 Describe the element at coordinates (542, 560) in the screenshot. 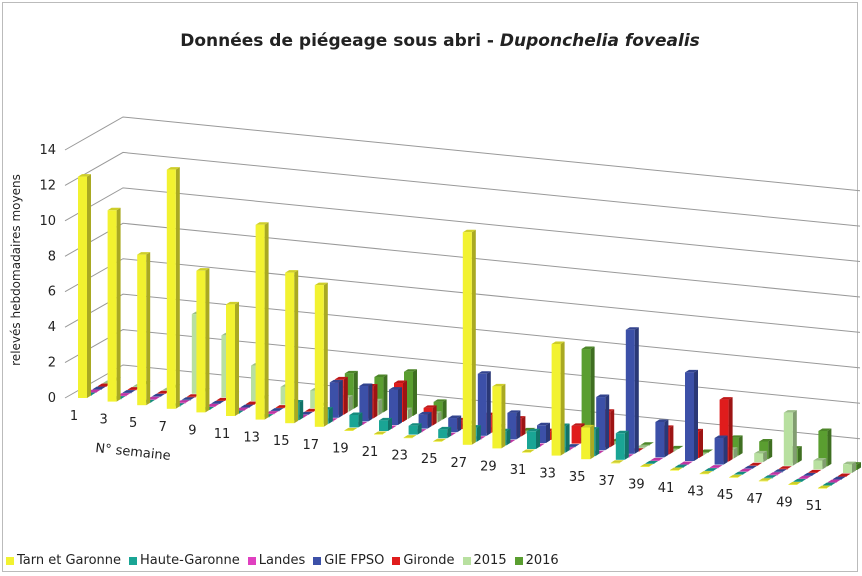

I see `legend-label: 2016` at that location.